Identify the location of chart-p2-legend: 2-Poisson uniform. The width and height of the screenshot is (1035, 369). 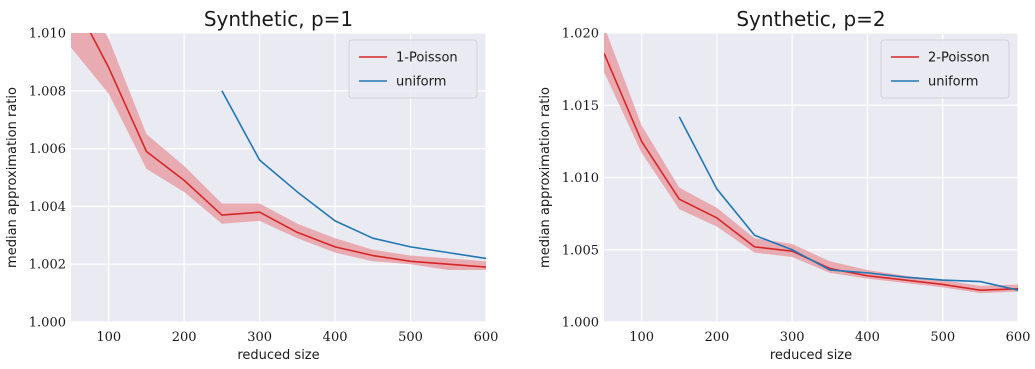
(945, 69).